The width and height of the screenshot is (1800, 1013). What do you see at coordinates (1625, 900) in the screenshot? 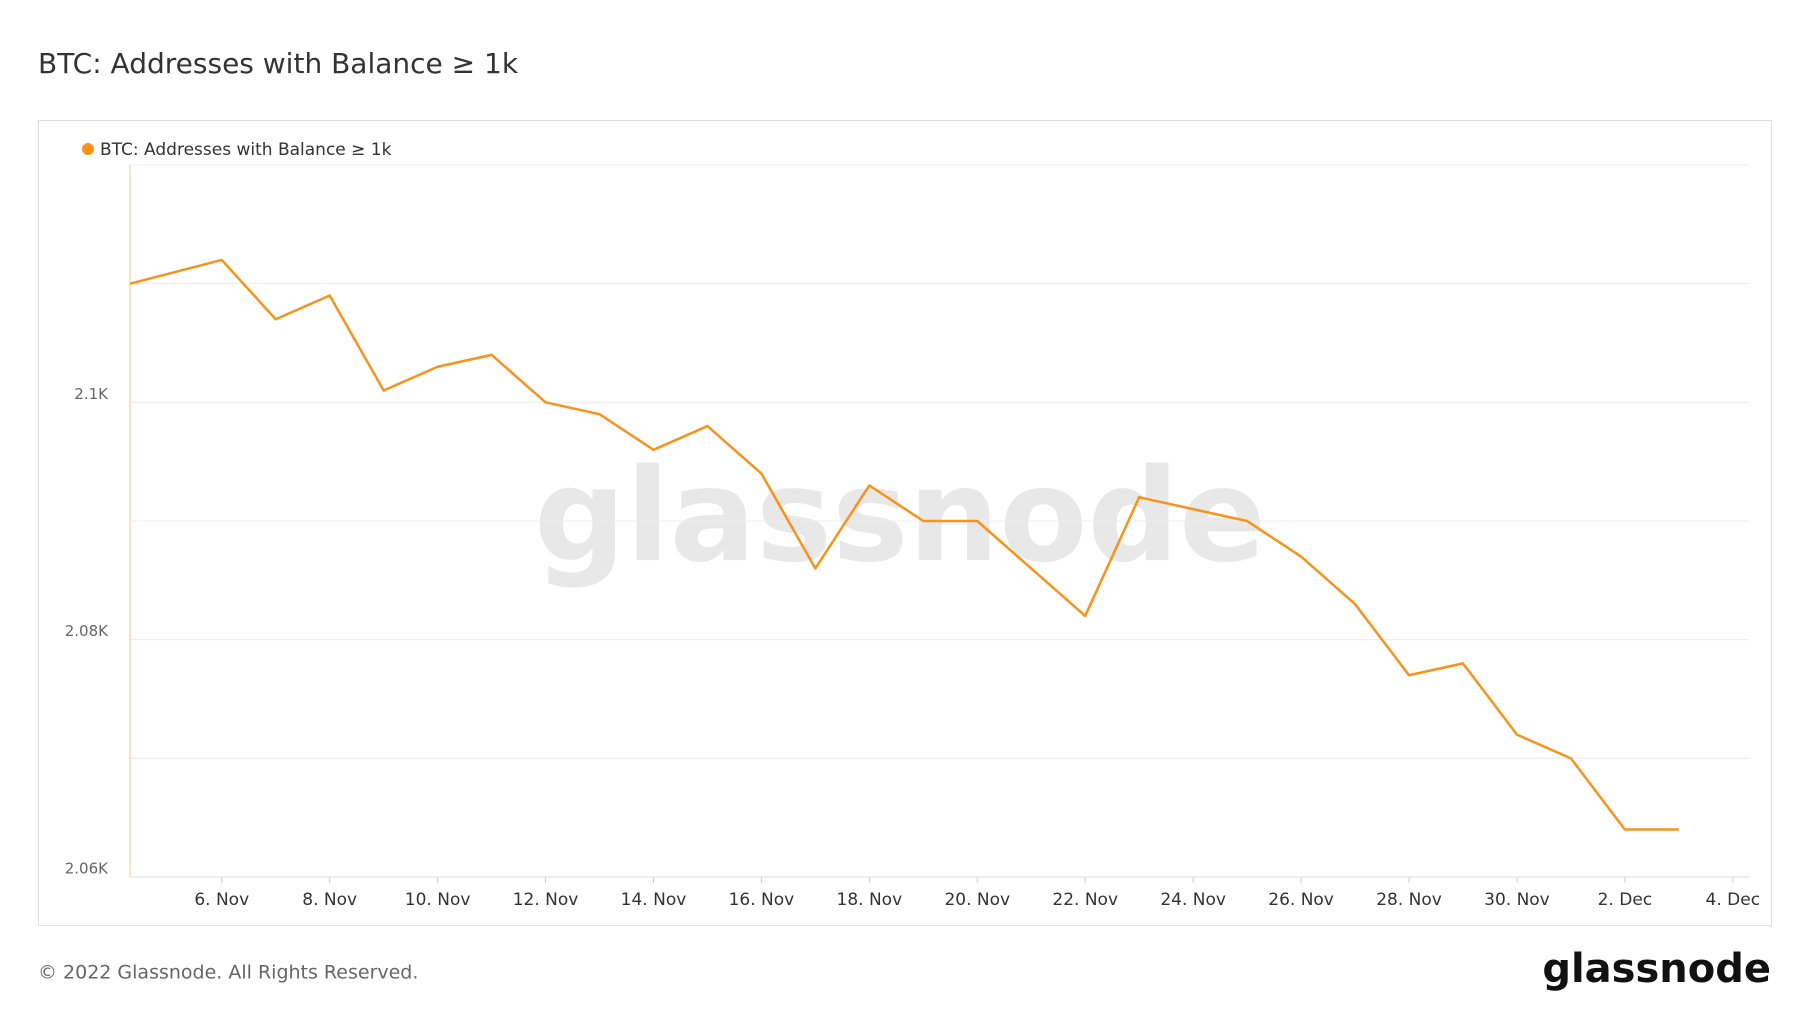
I see `x-tick-label: 2. Dec` at bounding box center [1625, 900].